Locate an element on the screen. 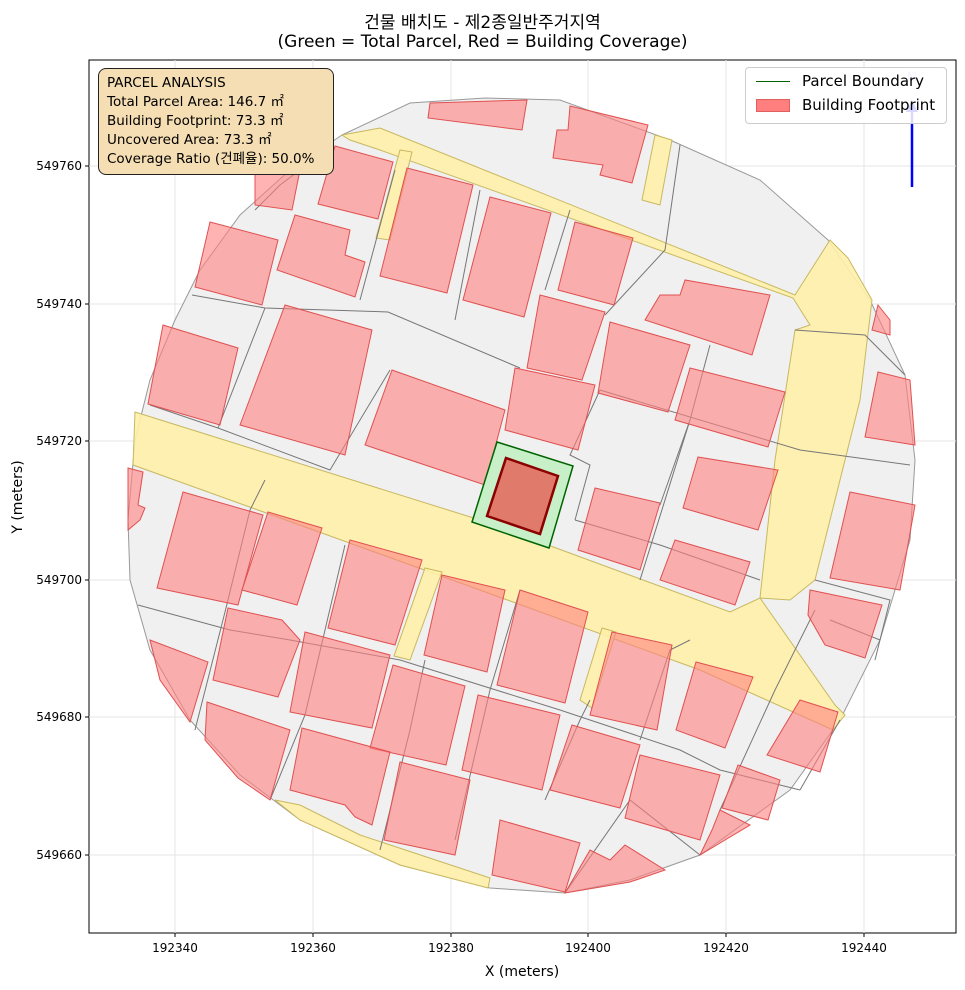 The height and width of the screenshot is (990, 965). y-tick-label: 549760 is located at coordinates (59, 166).